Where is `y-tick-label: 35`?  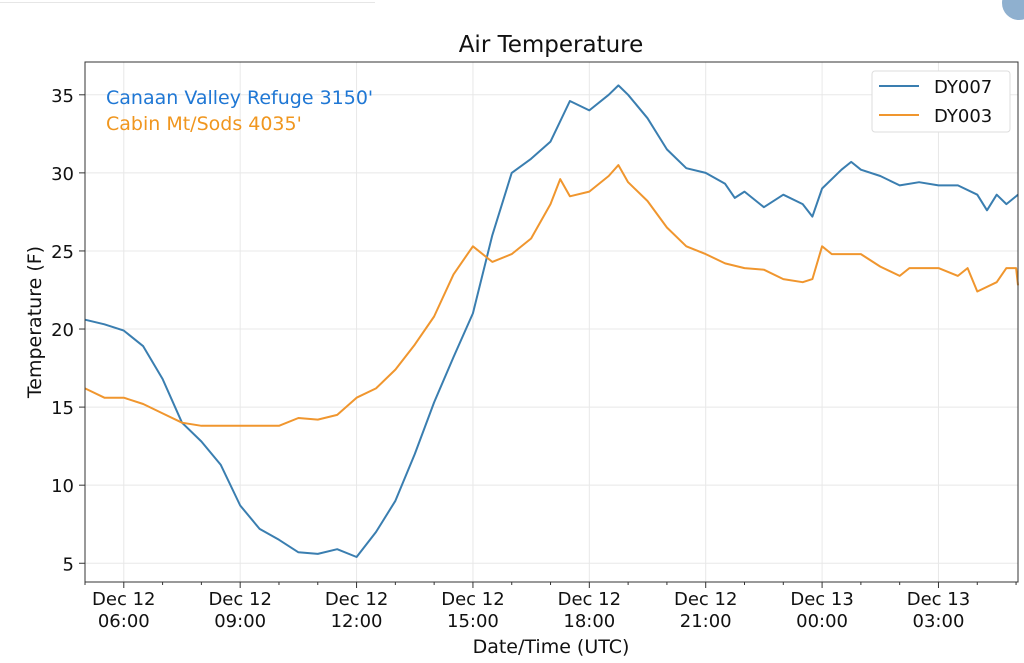
y-tick-label: 35 is located at coordinates (62, 96).